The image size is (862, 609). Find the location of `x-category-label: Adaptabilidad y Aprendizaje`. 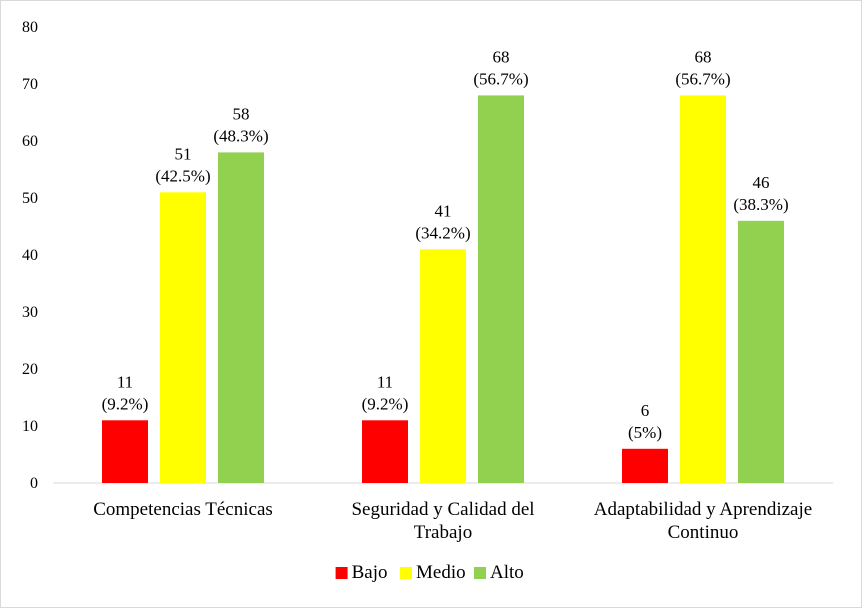

x-category-label: Adaptabilidad y Aprendizaje is located at coordinates (703, 509).